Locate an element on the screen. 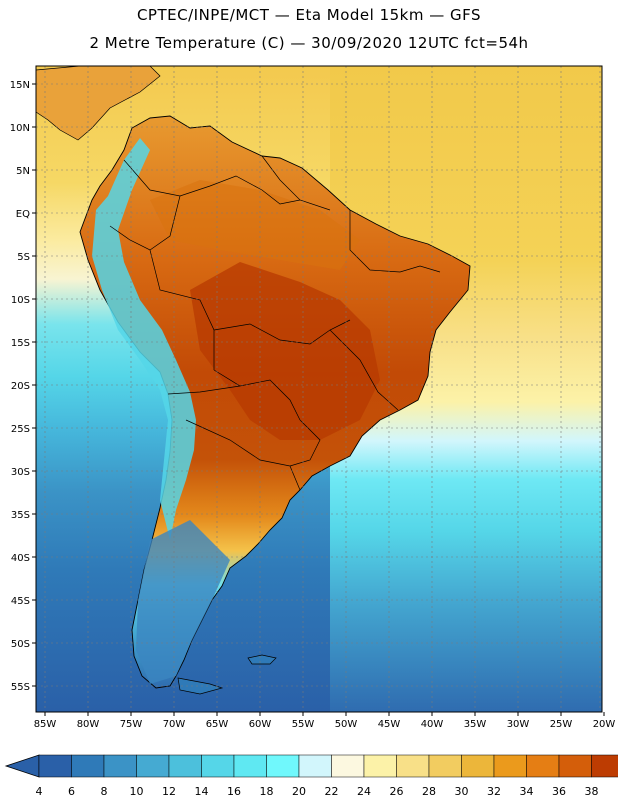 This screenshot has height=800, width=618. lon-tick-label: 75W is located at coordinates (131, 724).